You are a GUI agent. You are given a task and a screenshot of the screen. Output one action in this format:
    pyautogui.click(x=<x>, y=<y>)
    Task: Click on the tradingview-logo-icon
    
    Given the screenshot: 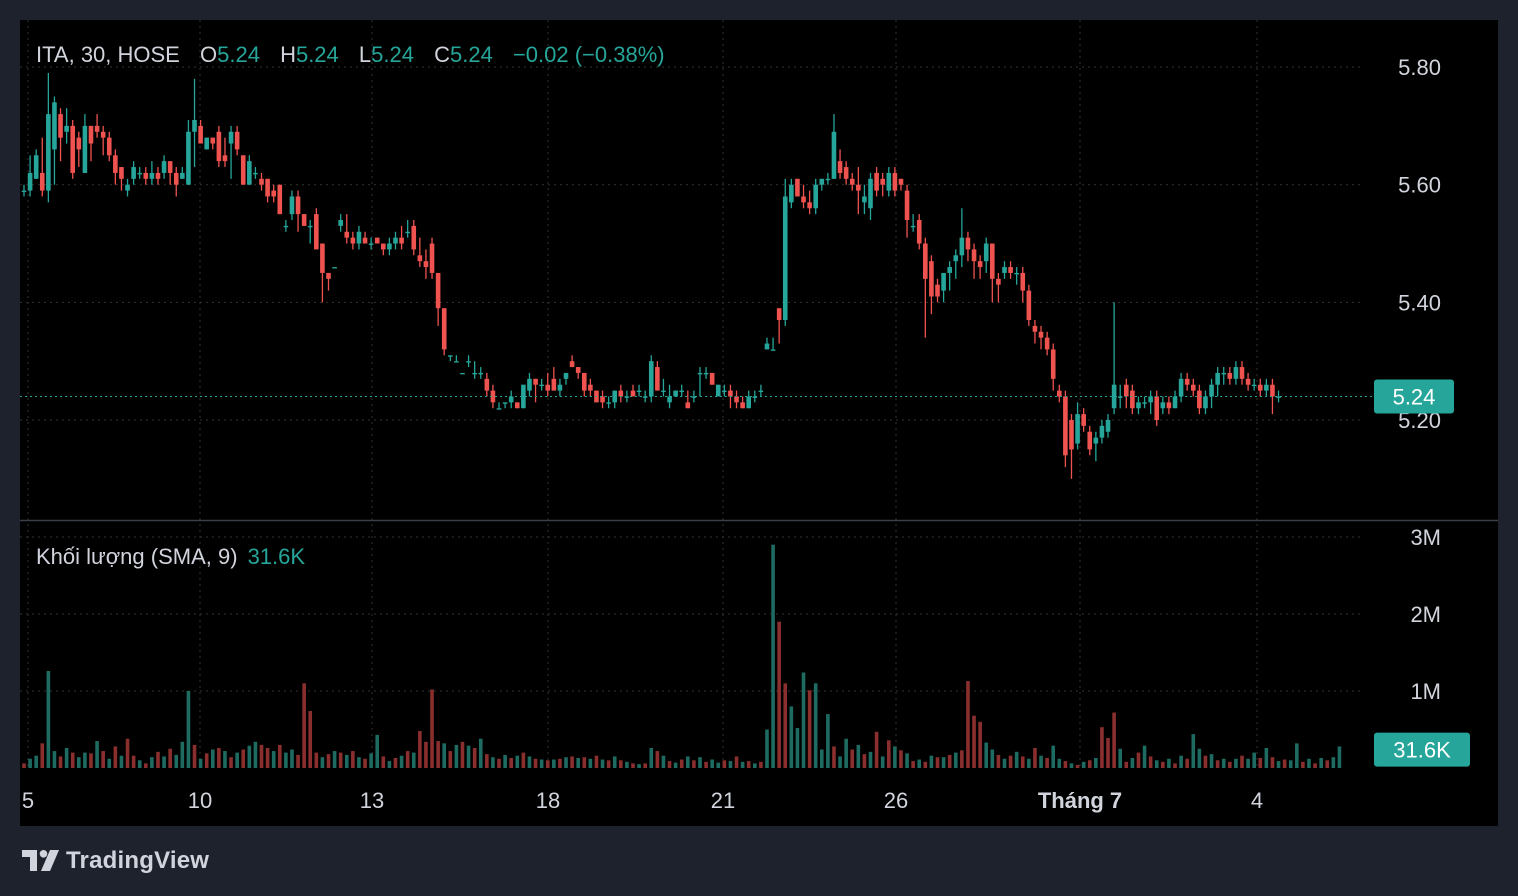 What is the action you would take?
    pyautogui.click(x=40, y=860)
    